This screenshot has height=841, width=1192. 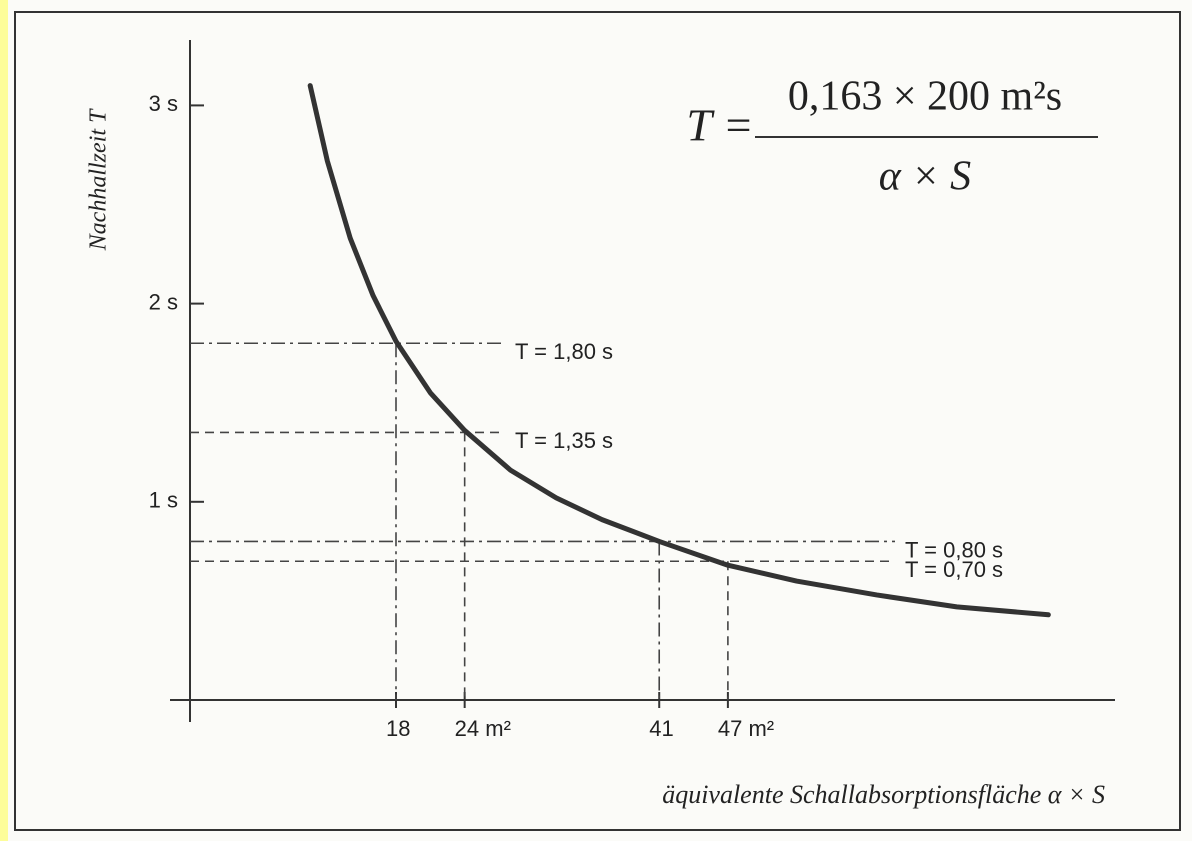 What do you see at coordinates (163, 301) in the screenshot?
I see `y-tick-label: 2 s` at bounding box center [163, 301].